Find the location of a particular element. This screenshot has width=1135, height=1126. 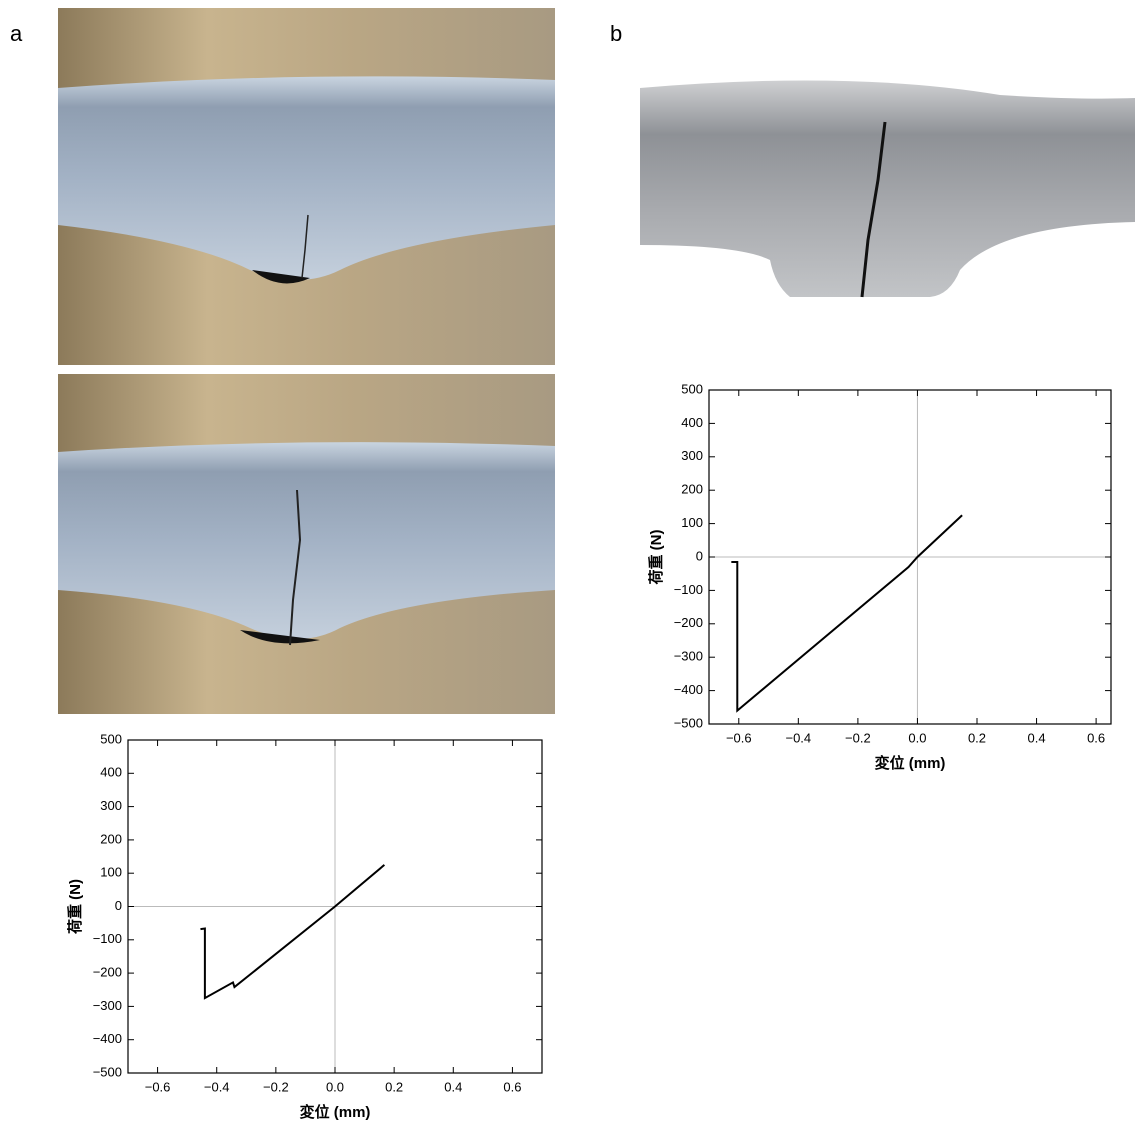

panel-label: a is located at coordinates (16, 33).